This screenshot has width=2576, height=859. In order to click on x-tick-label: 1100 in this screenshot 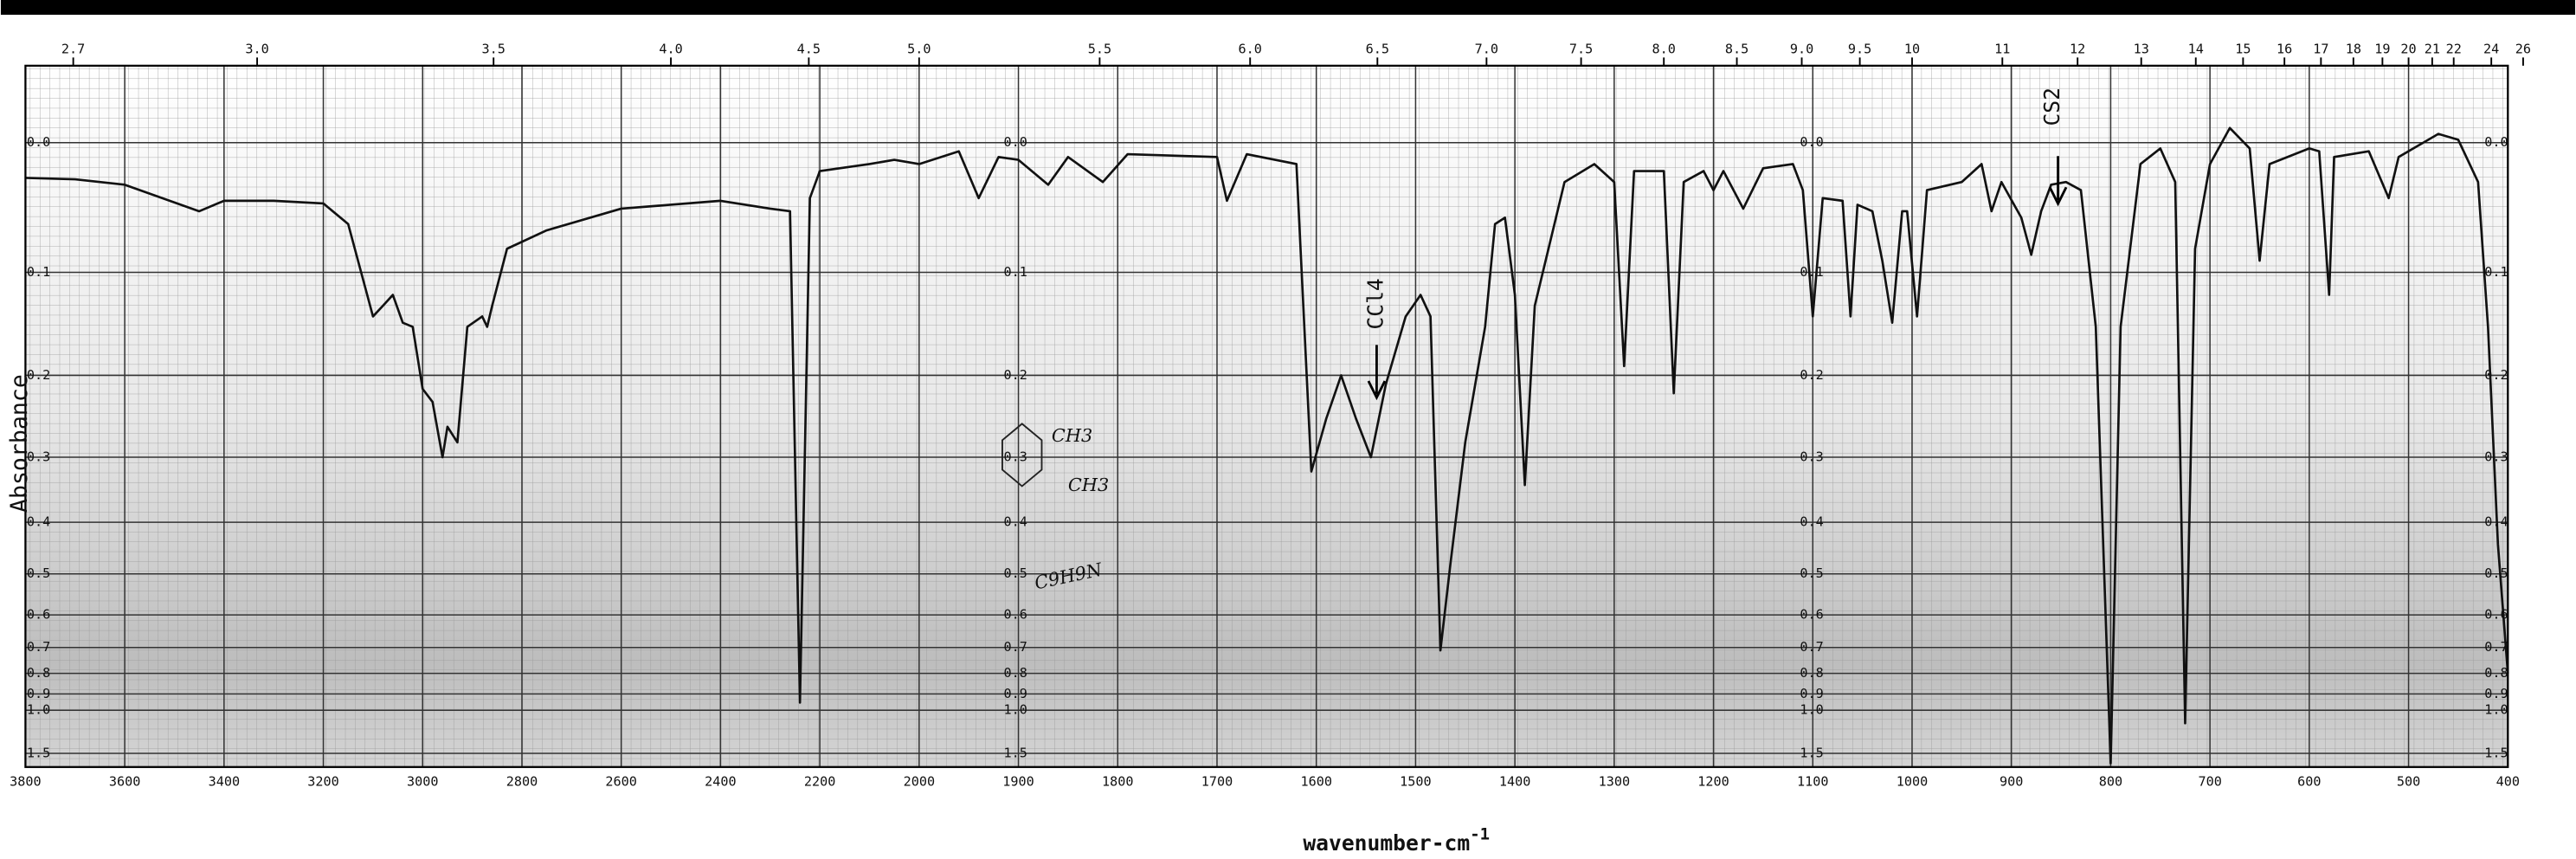, I will do `click(1813, 781)`.